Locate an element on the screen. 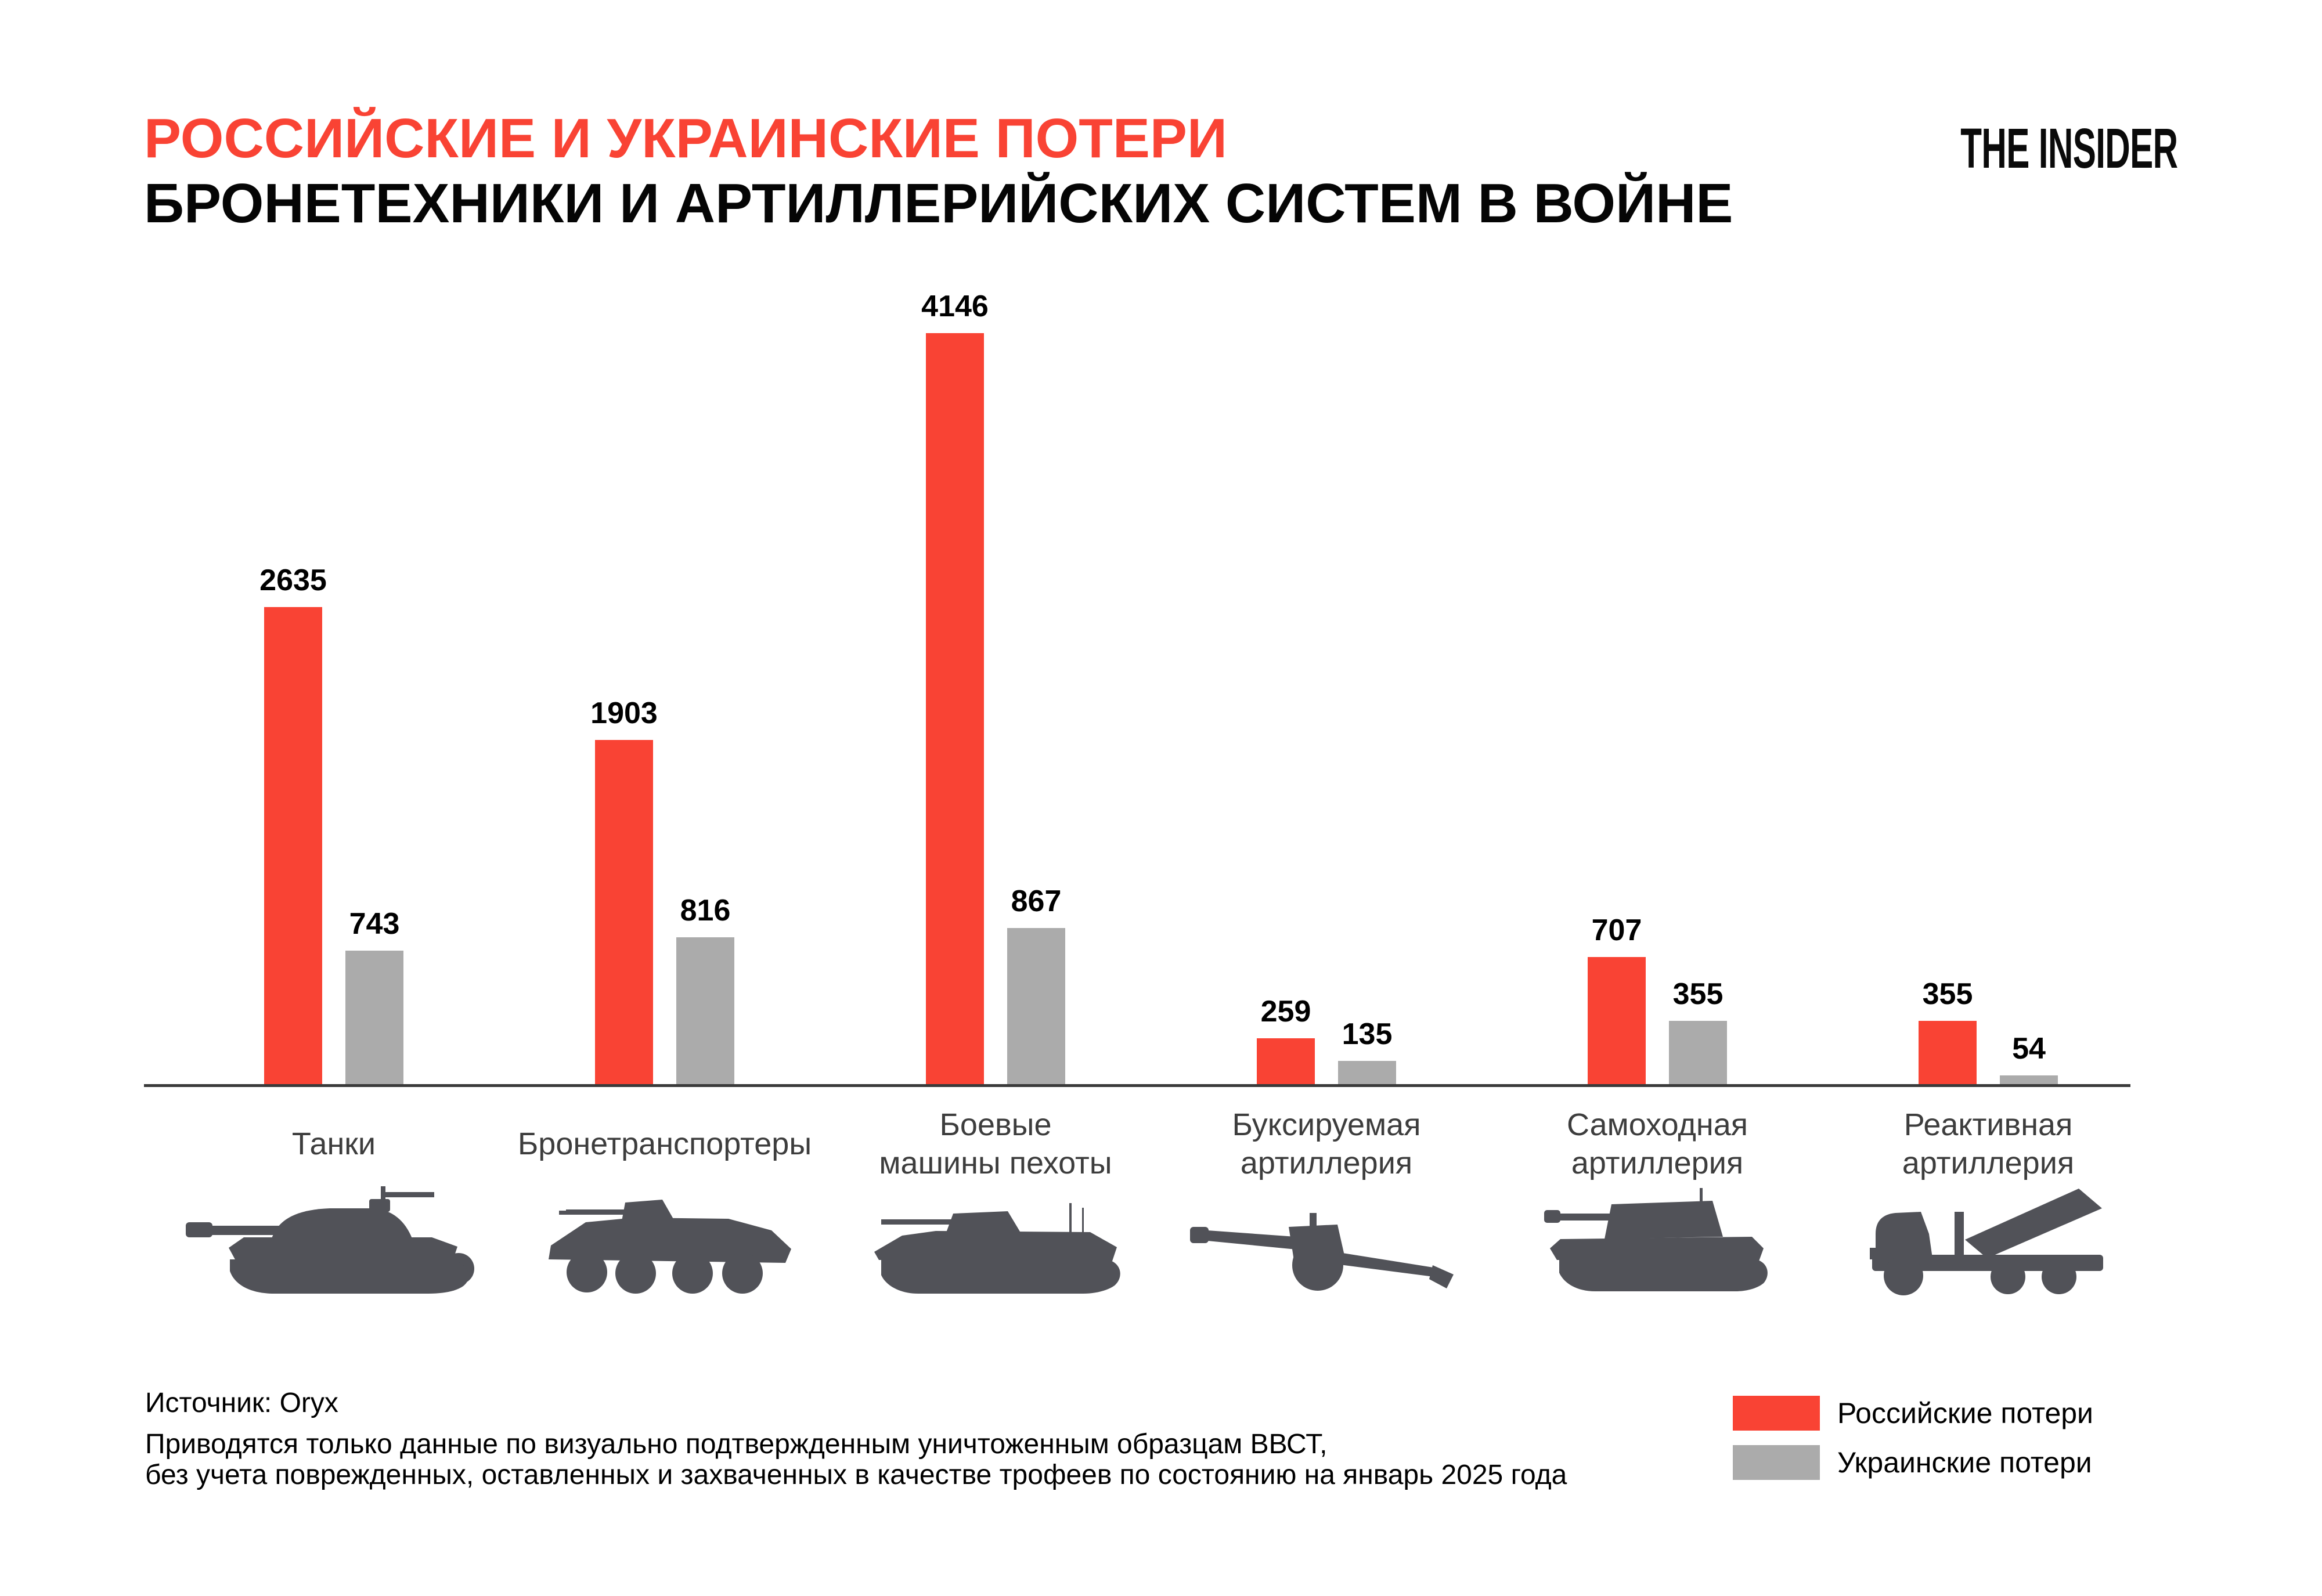  mlrs-icon is located at coordinates (1987, 1242).